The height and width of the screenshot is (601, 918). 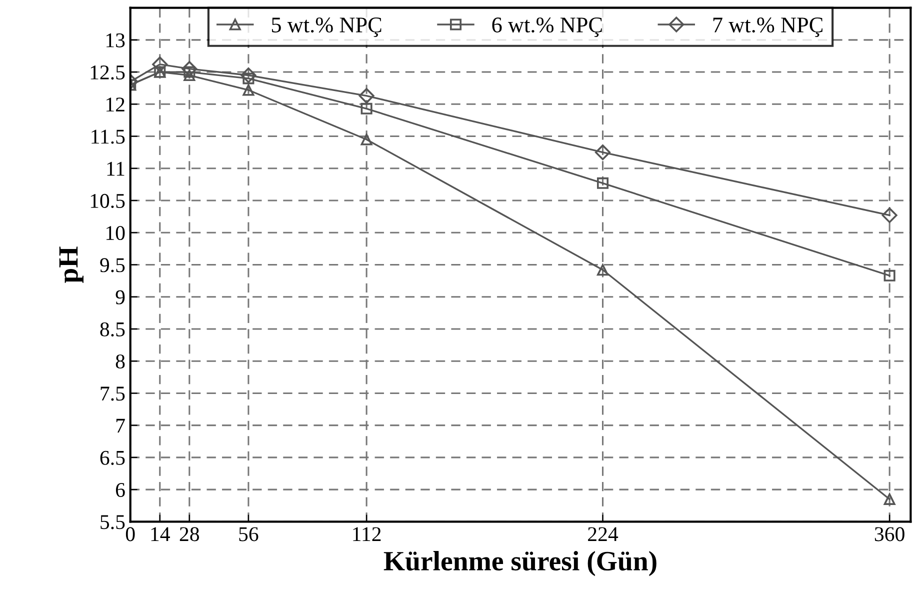 What do you see at coordinates (120, 297) in the screenshot?
I see `y-tick-label: 9` at bounding box center [120, 297].